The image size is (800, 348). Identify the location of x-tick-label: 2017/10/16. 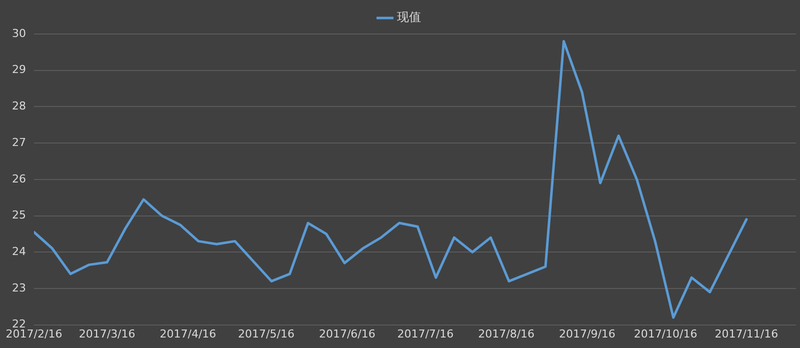
(666, 333).